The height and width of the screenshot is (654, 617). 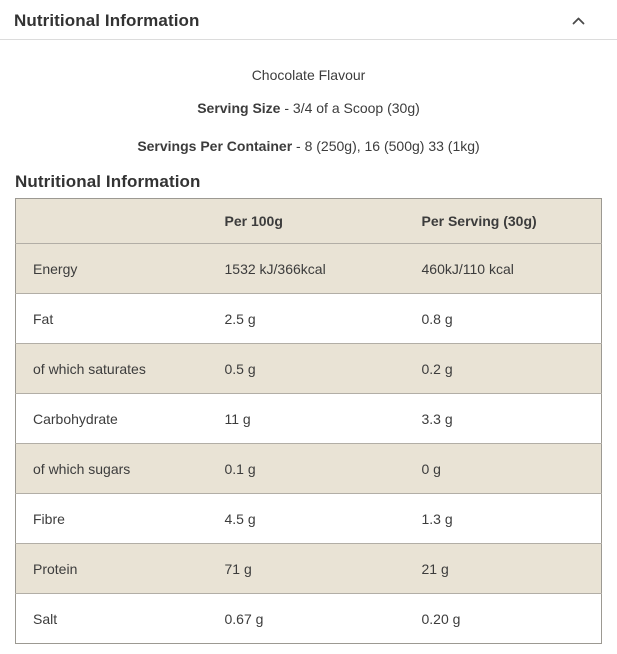 What do you see at coordinates (112, 368) in the screenshot?
I see `row-label: of which saturates` at bounding box center [112, 368].